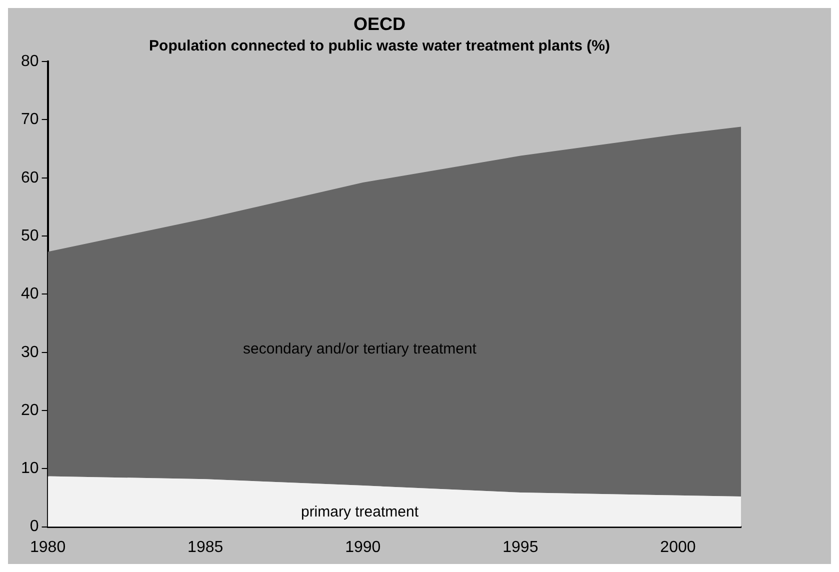 Image resolution: width=839 pixels, height=572 pixels. I want to click on y-tick-label: 70, so click(30, 119).